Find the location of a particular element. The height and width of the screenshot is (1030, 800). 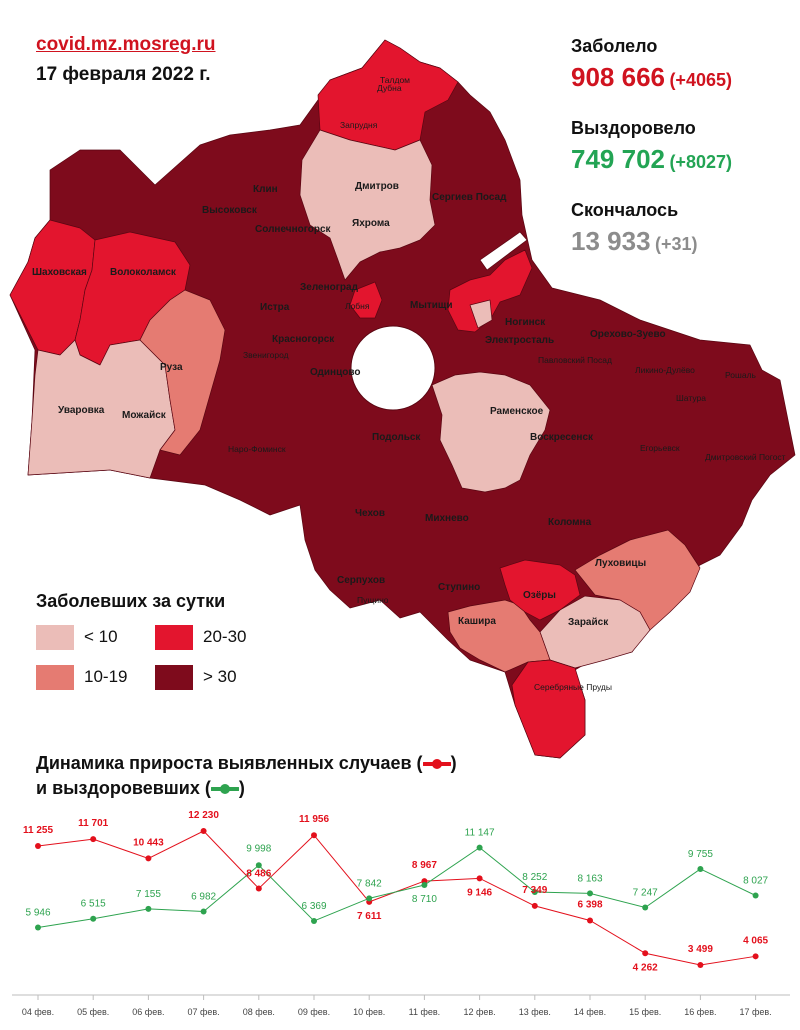

map-label: Ногинск is located at coordinates (525, 322).